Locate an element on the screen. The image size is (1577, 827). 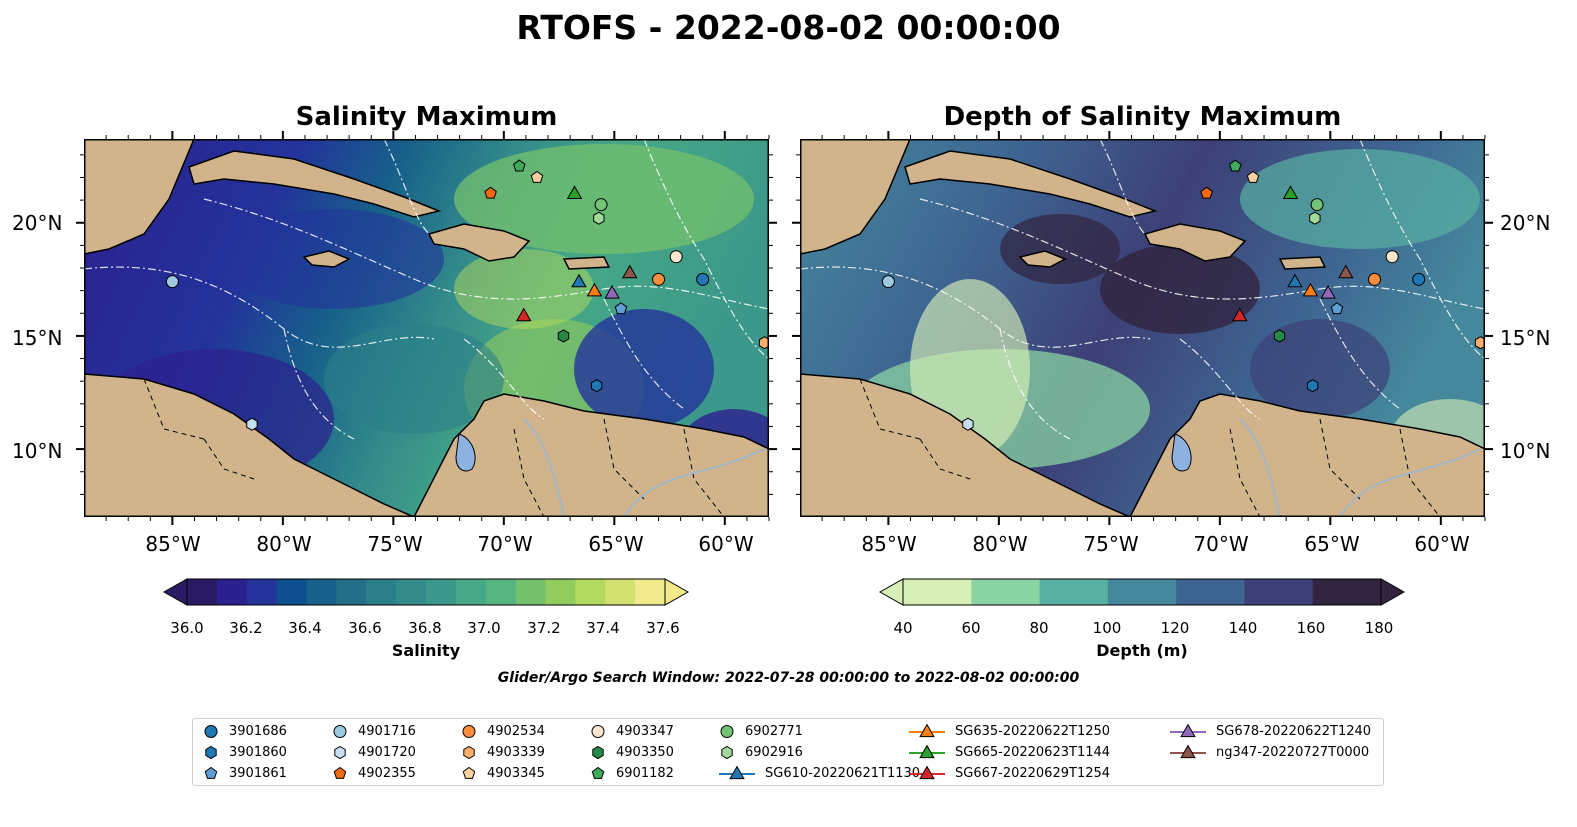
legend-label: 4903345 is located at coordinates (516, 773).